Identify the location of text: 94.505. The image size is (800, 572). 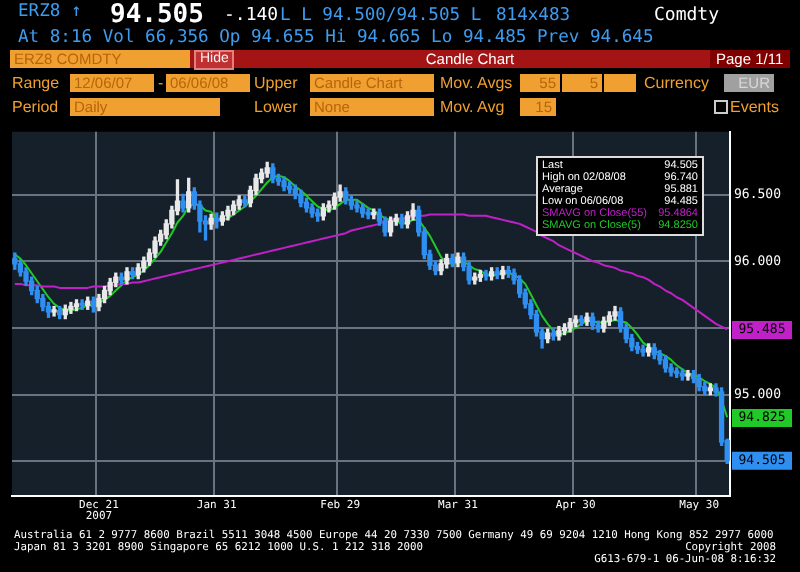
(157, 15).